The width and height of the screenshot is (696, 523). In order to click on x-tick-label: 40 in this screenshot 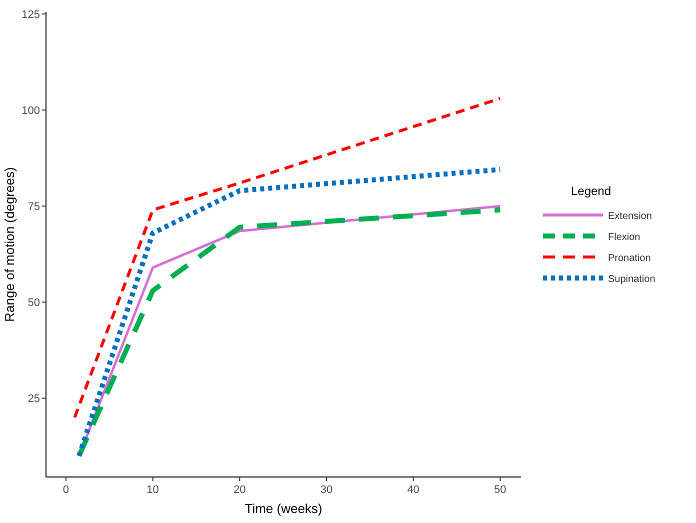, I will do `click(413, 490)`.